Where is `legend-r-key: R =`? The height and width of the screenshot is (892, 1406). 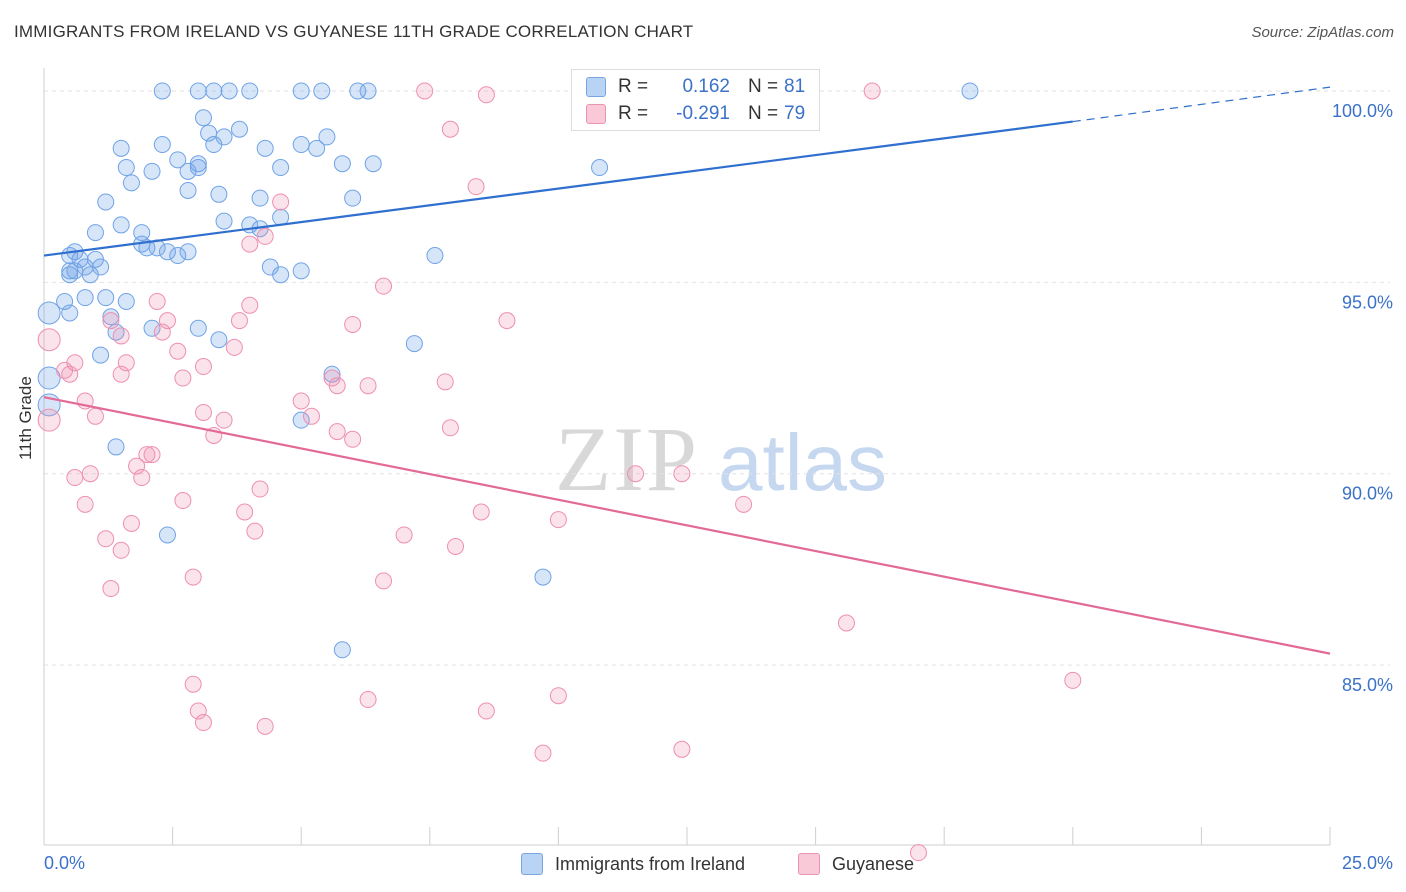
legend-r-key: R = is located at coordinates (633, 86).